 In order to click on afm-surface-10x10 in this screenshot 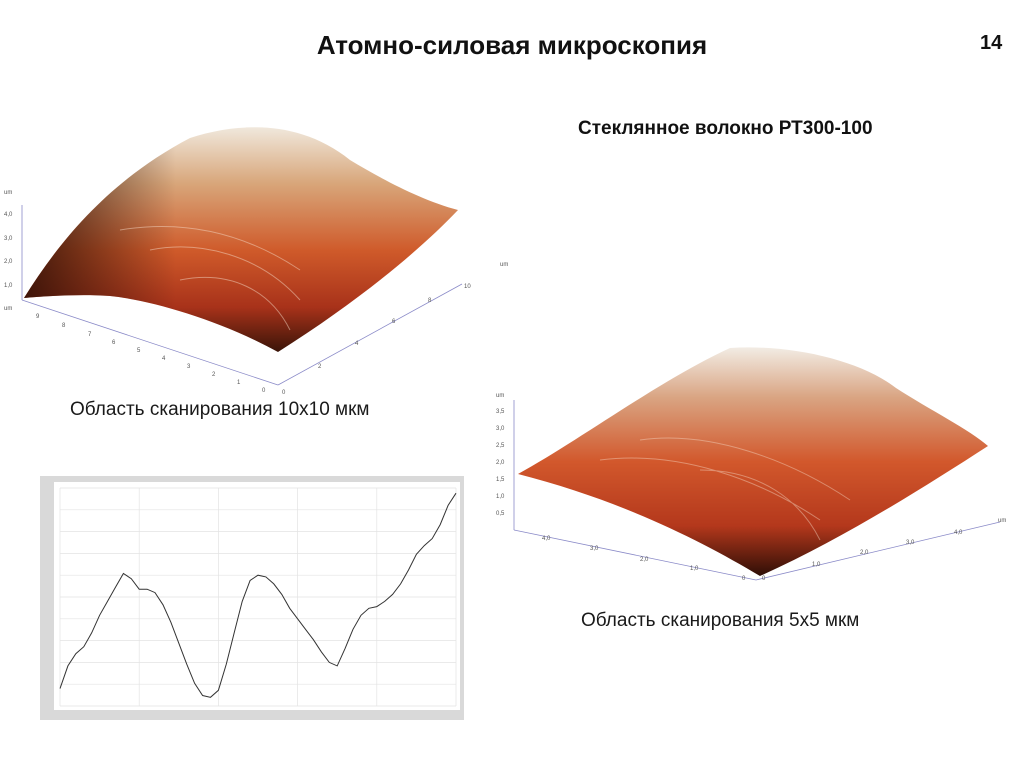, I will do `click(241, 239)`.